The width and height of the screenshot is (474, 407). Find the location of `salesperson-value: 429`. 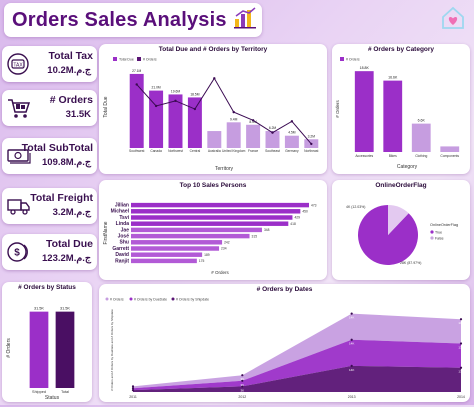

salesperson-value: 429 is located at coordinates (297, 218).